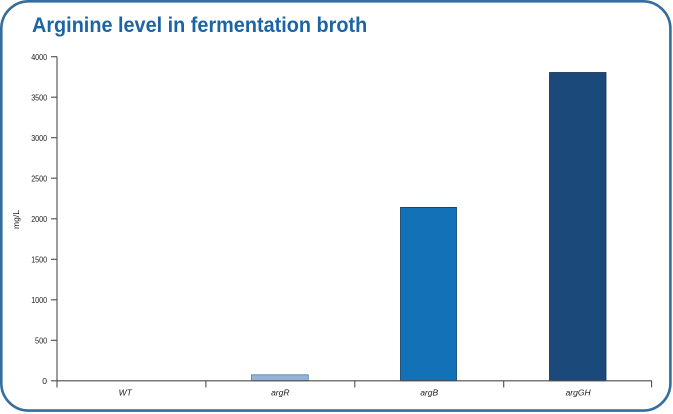 Image resolution: width=673 pixels, height=414 pixels. What do you see at coordinates (429, 393) in the screenshot?
I see `svg-text: argB` at bounding box center [429, 393].